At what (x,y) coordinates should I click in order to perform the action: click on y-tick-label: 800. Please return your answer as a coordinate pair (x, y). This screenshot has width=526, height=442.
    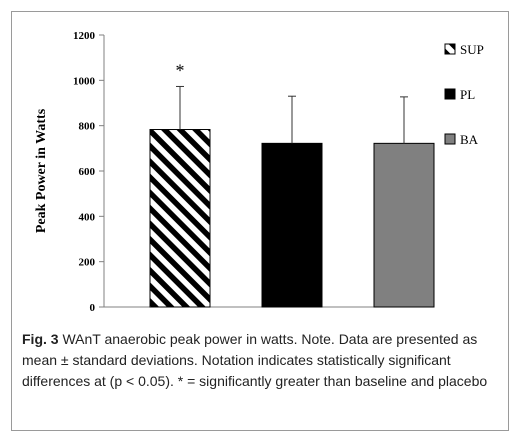
    Looking at the image, I should click on (87, 127).